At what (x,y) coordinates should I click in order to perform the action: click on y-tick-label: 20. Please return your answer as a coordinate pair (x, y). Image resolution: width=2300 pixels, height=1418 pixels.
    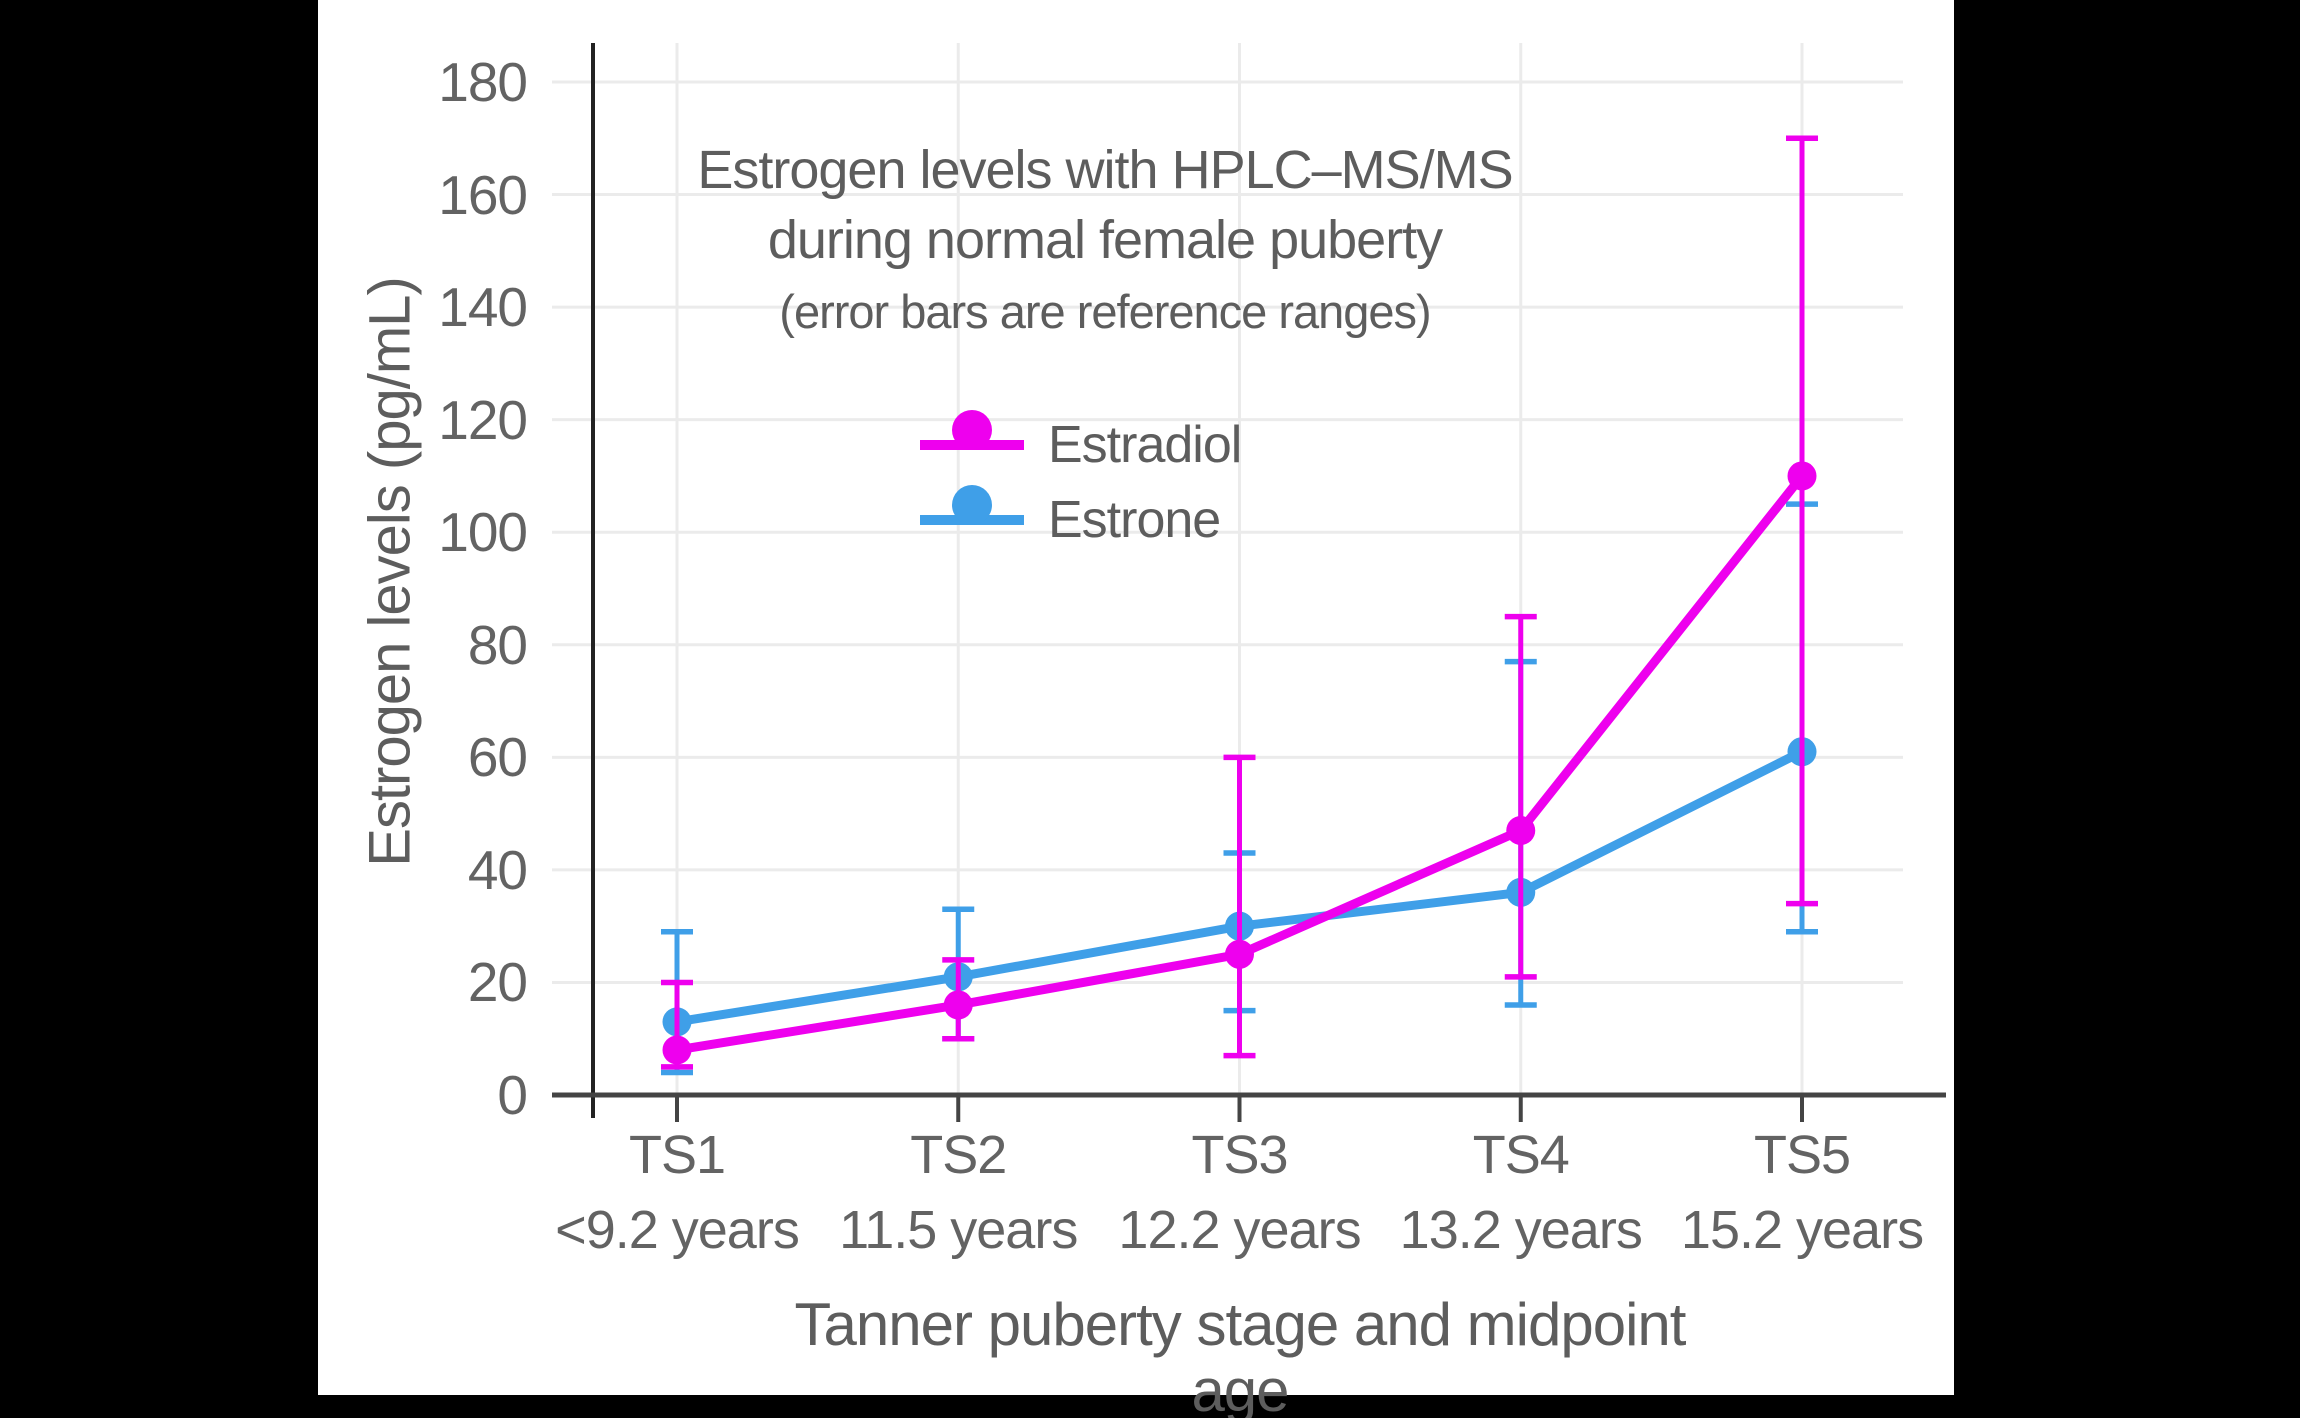
    Looking at the image, I should click on (497, 982).